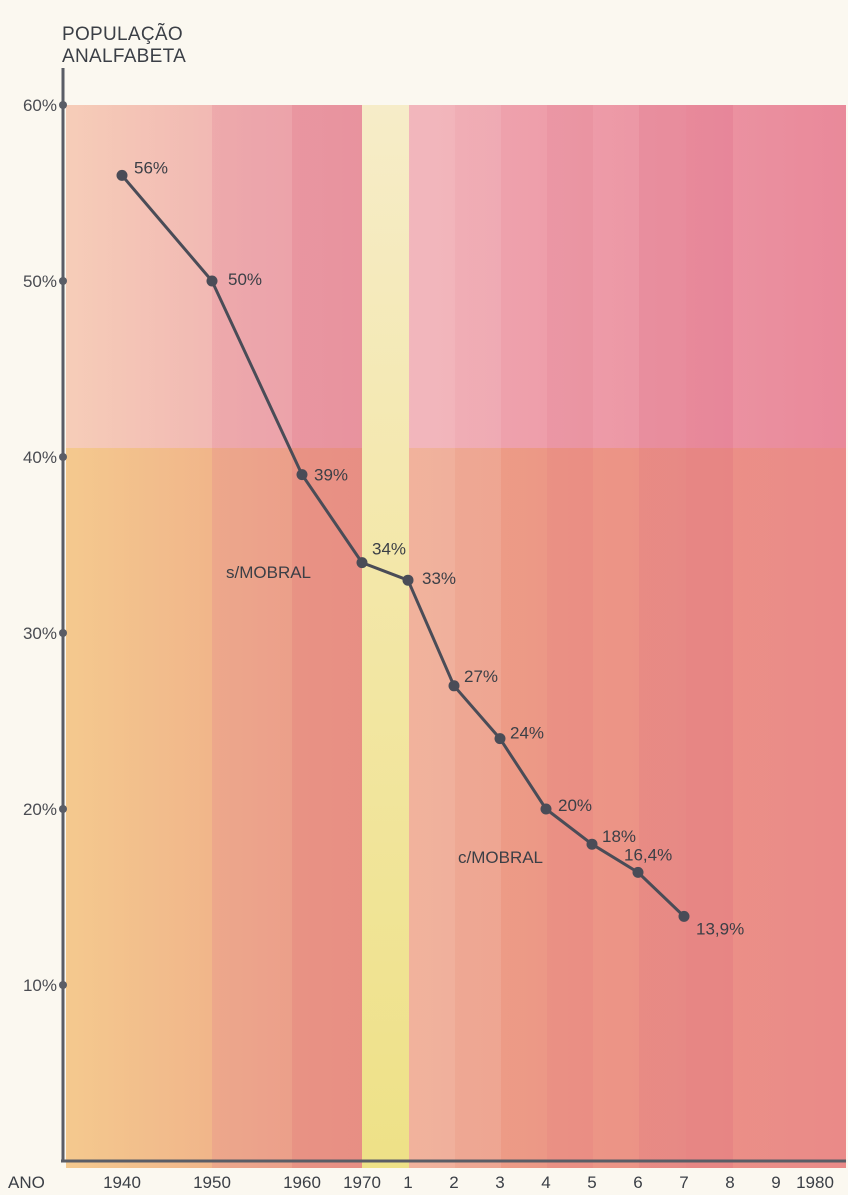 The width and height of the screenshot is (848, 1195). I want to click on point-1950, so click(212, 281).